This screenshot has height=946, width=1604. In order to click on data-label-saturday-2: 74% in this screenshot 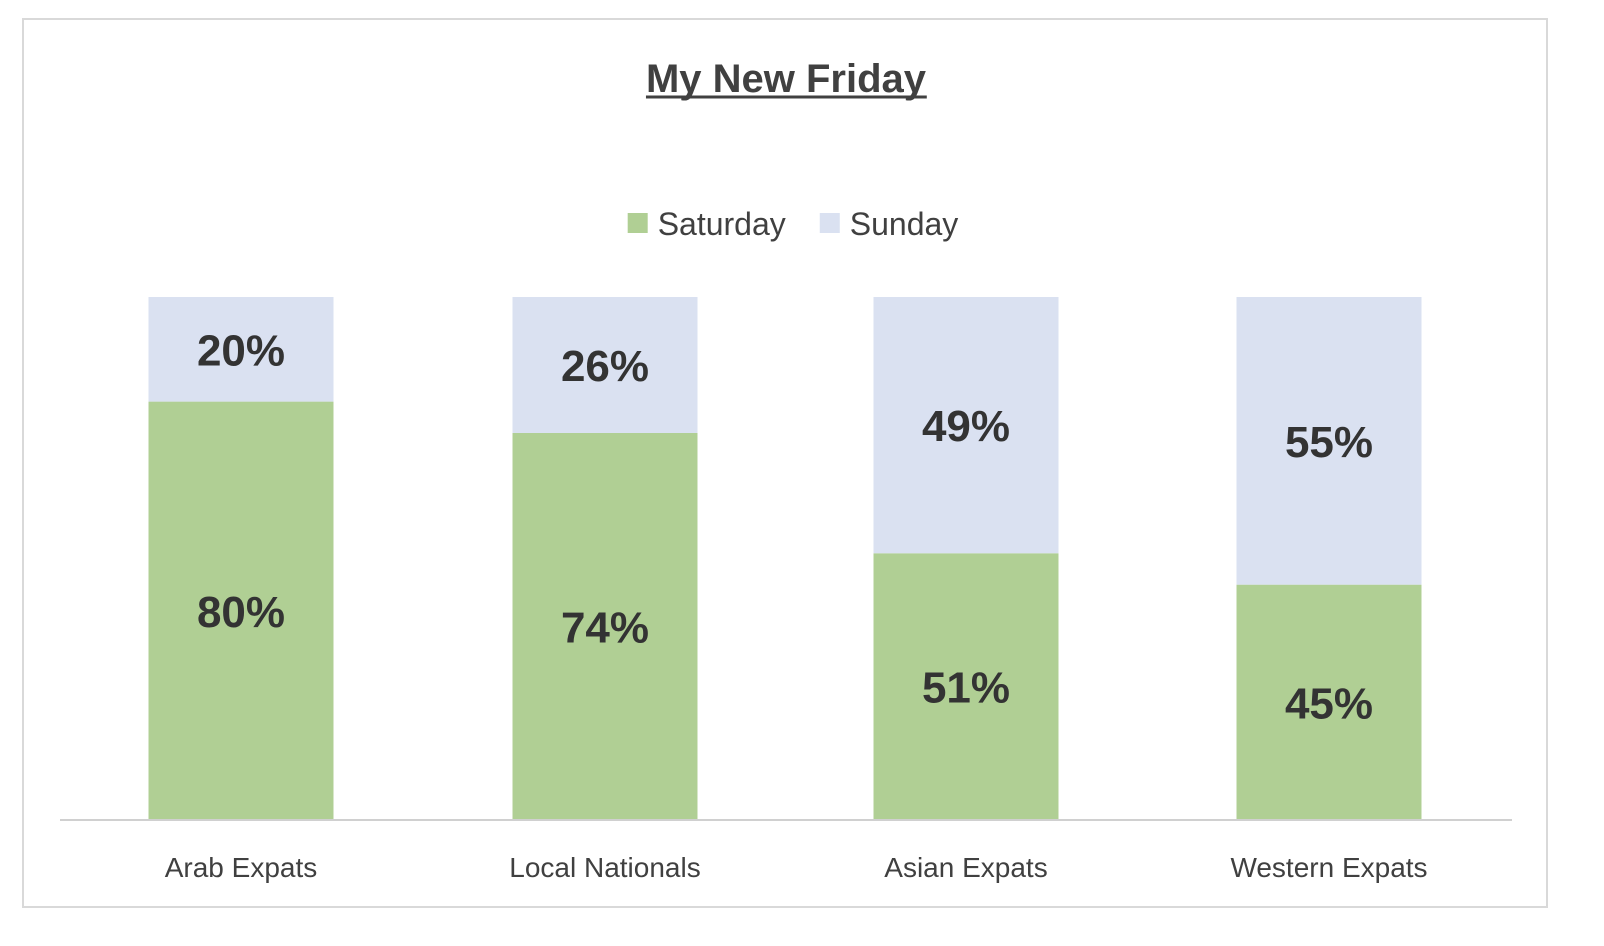, I will do `click(605, 627)`.